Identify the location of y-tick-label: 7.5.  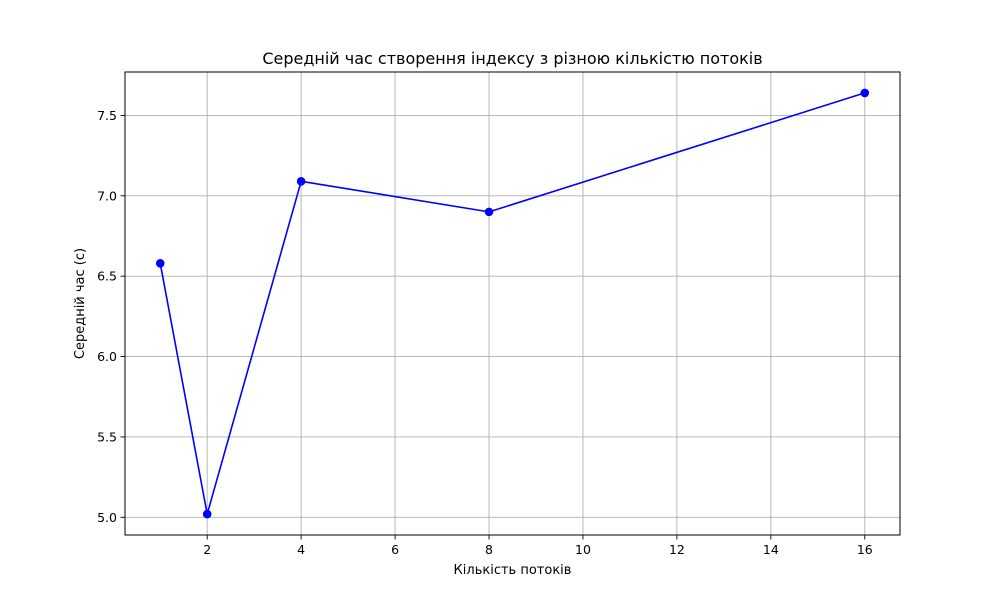
(107, 115).